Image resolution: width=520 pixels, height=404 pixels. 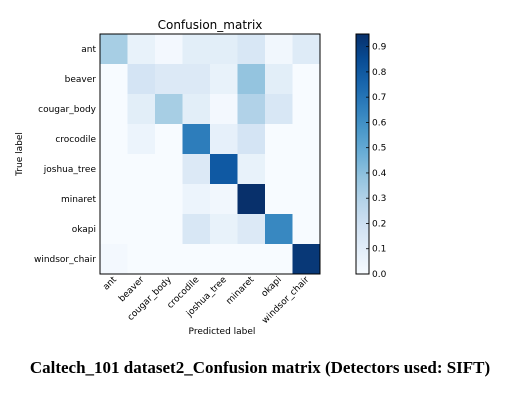 I want to click on x-tick-label: okapi, so click(x=272, y=287).